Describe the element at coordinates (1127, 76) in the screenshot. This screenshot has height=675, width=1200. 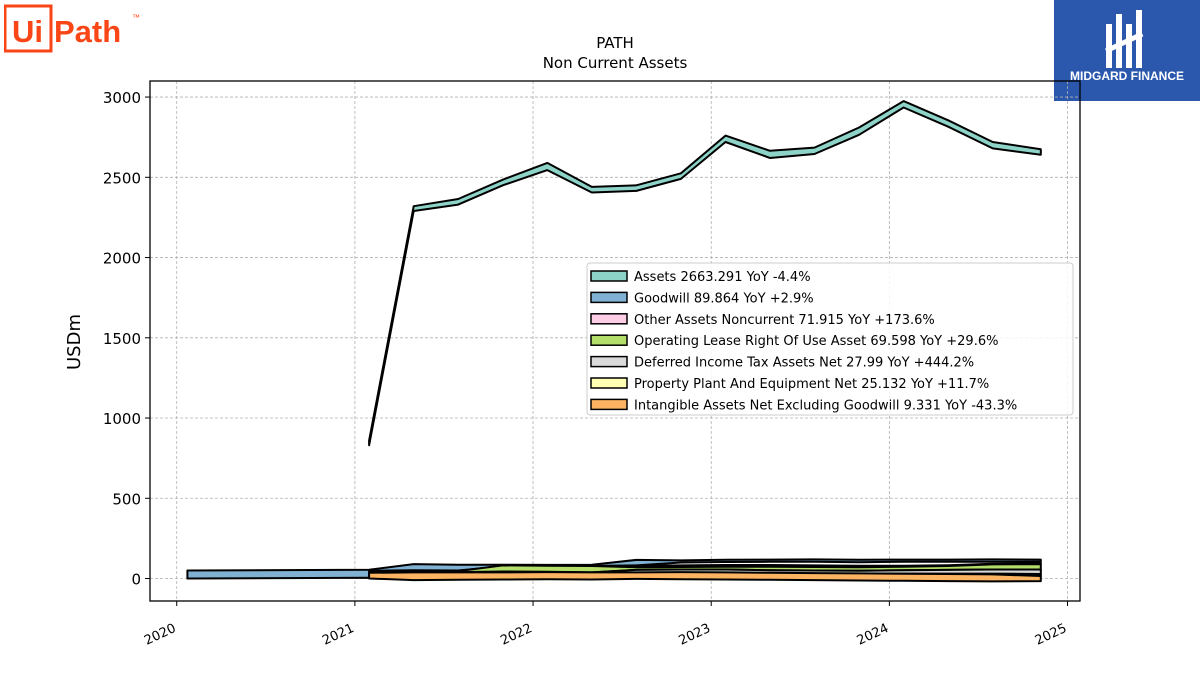
I see `midgard-logo-text: MIDGARD FINANCE` at that location.